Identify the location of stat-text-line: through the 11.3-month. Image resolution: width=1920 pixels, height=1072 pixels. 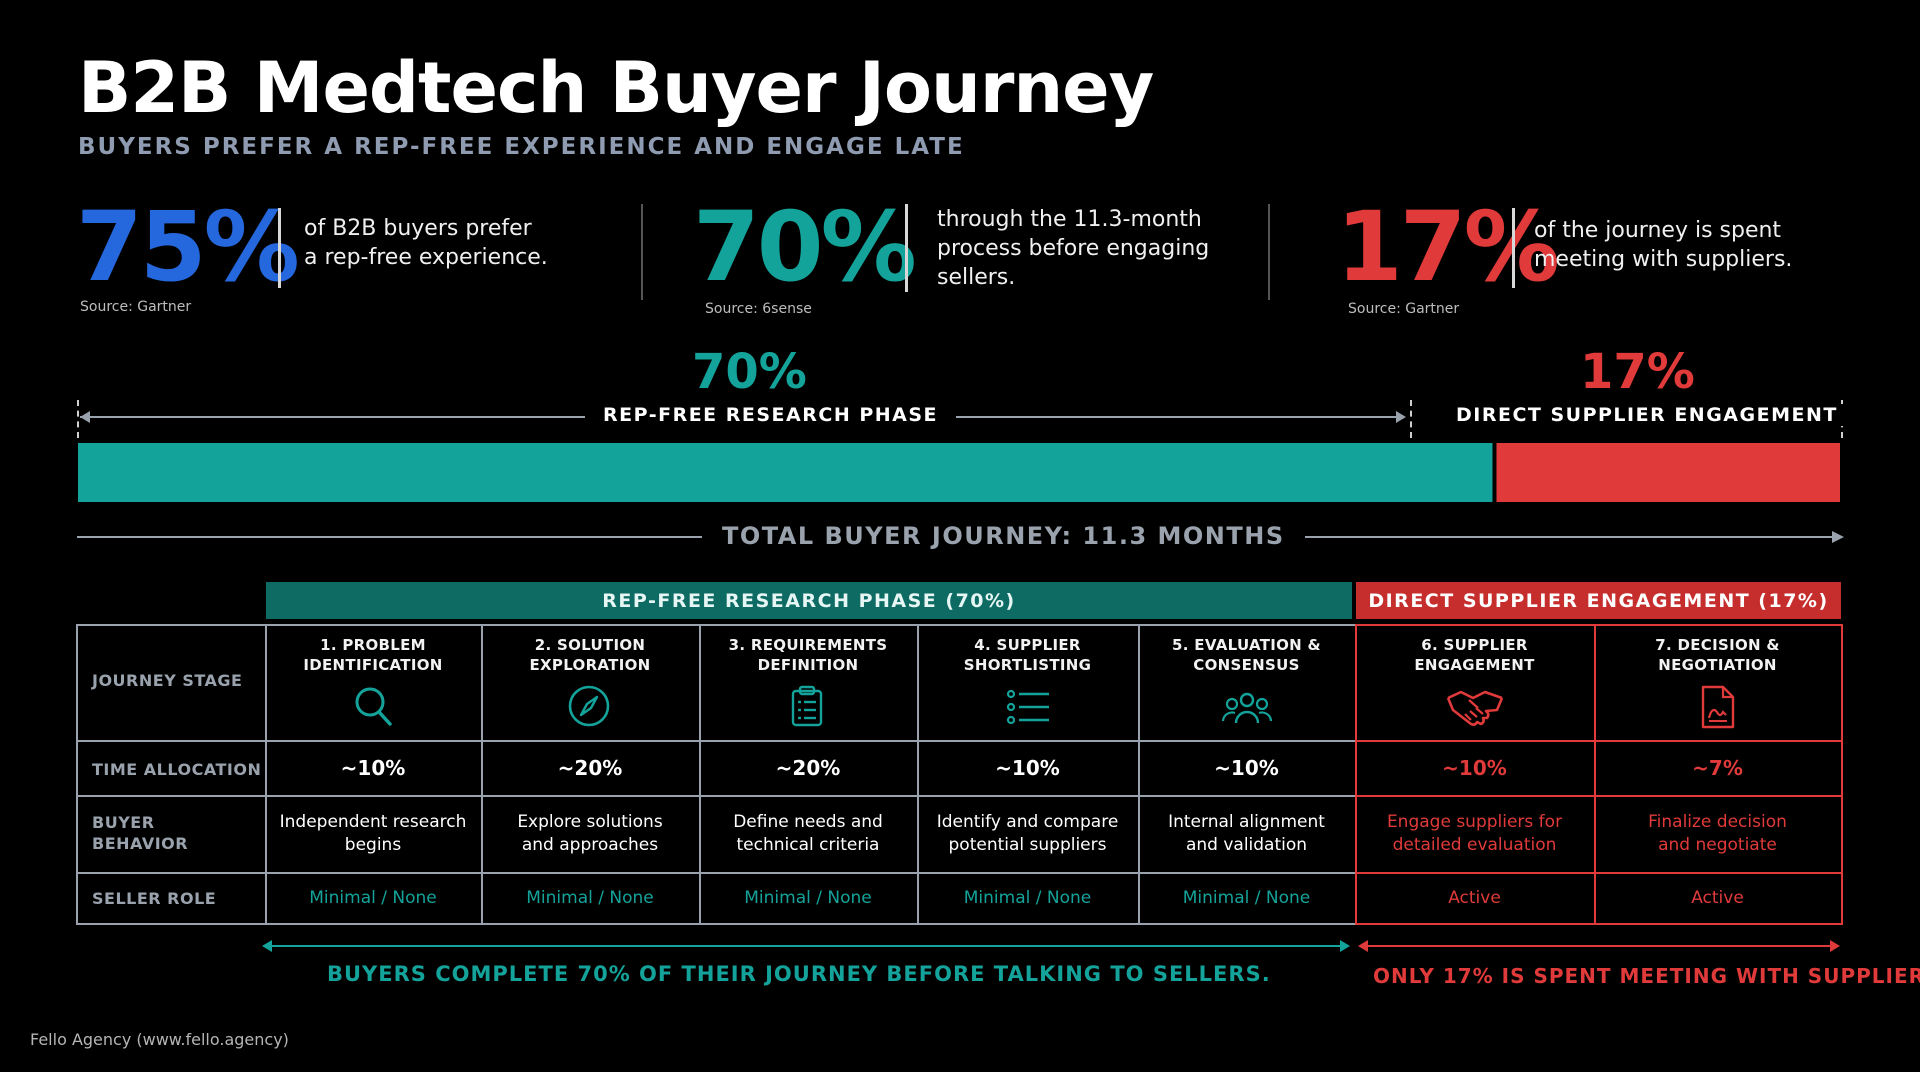
(1069, 219).